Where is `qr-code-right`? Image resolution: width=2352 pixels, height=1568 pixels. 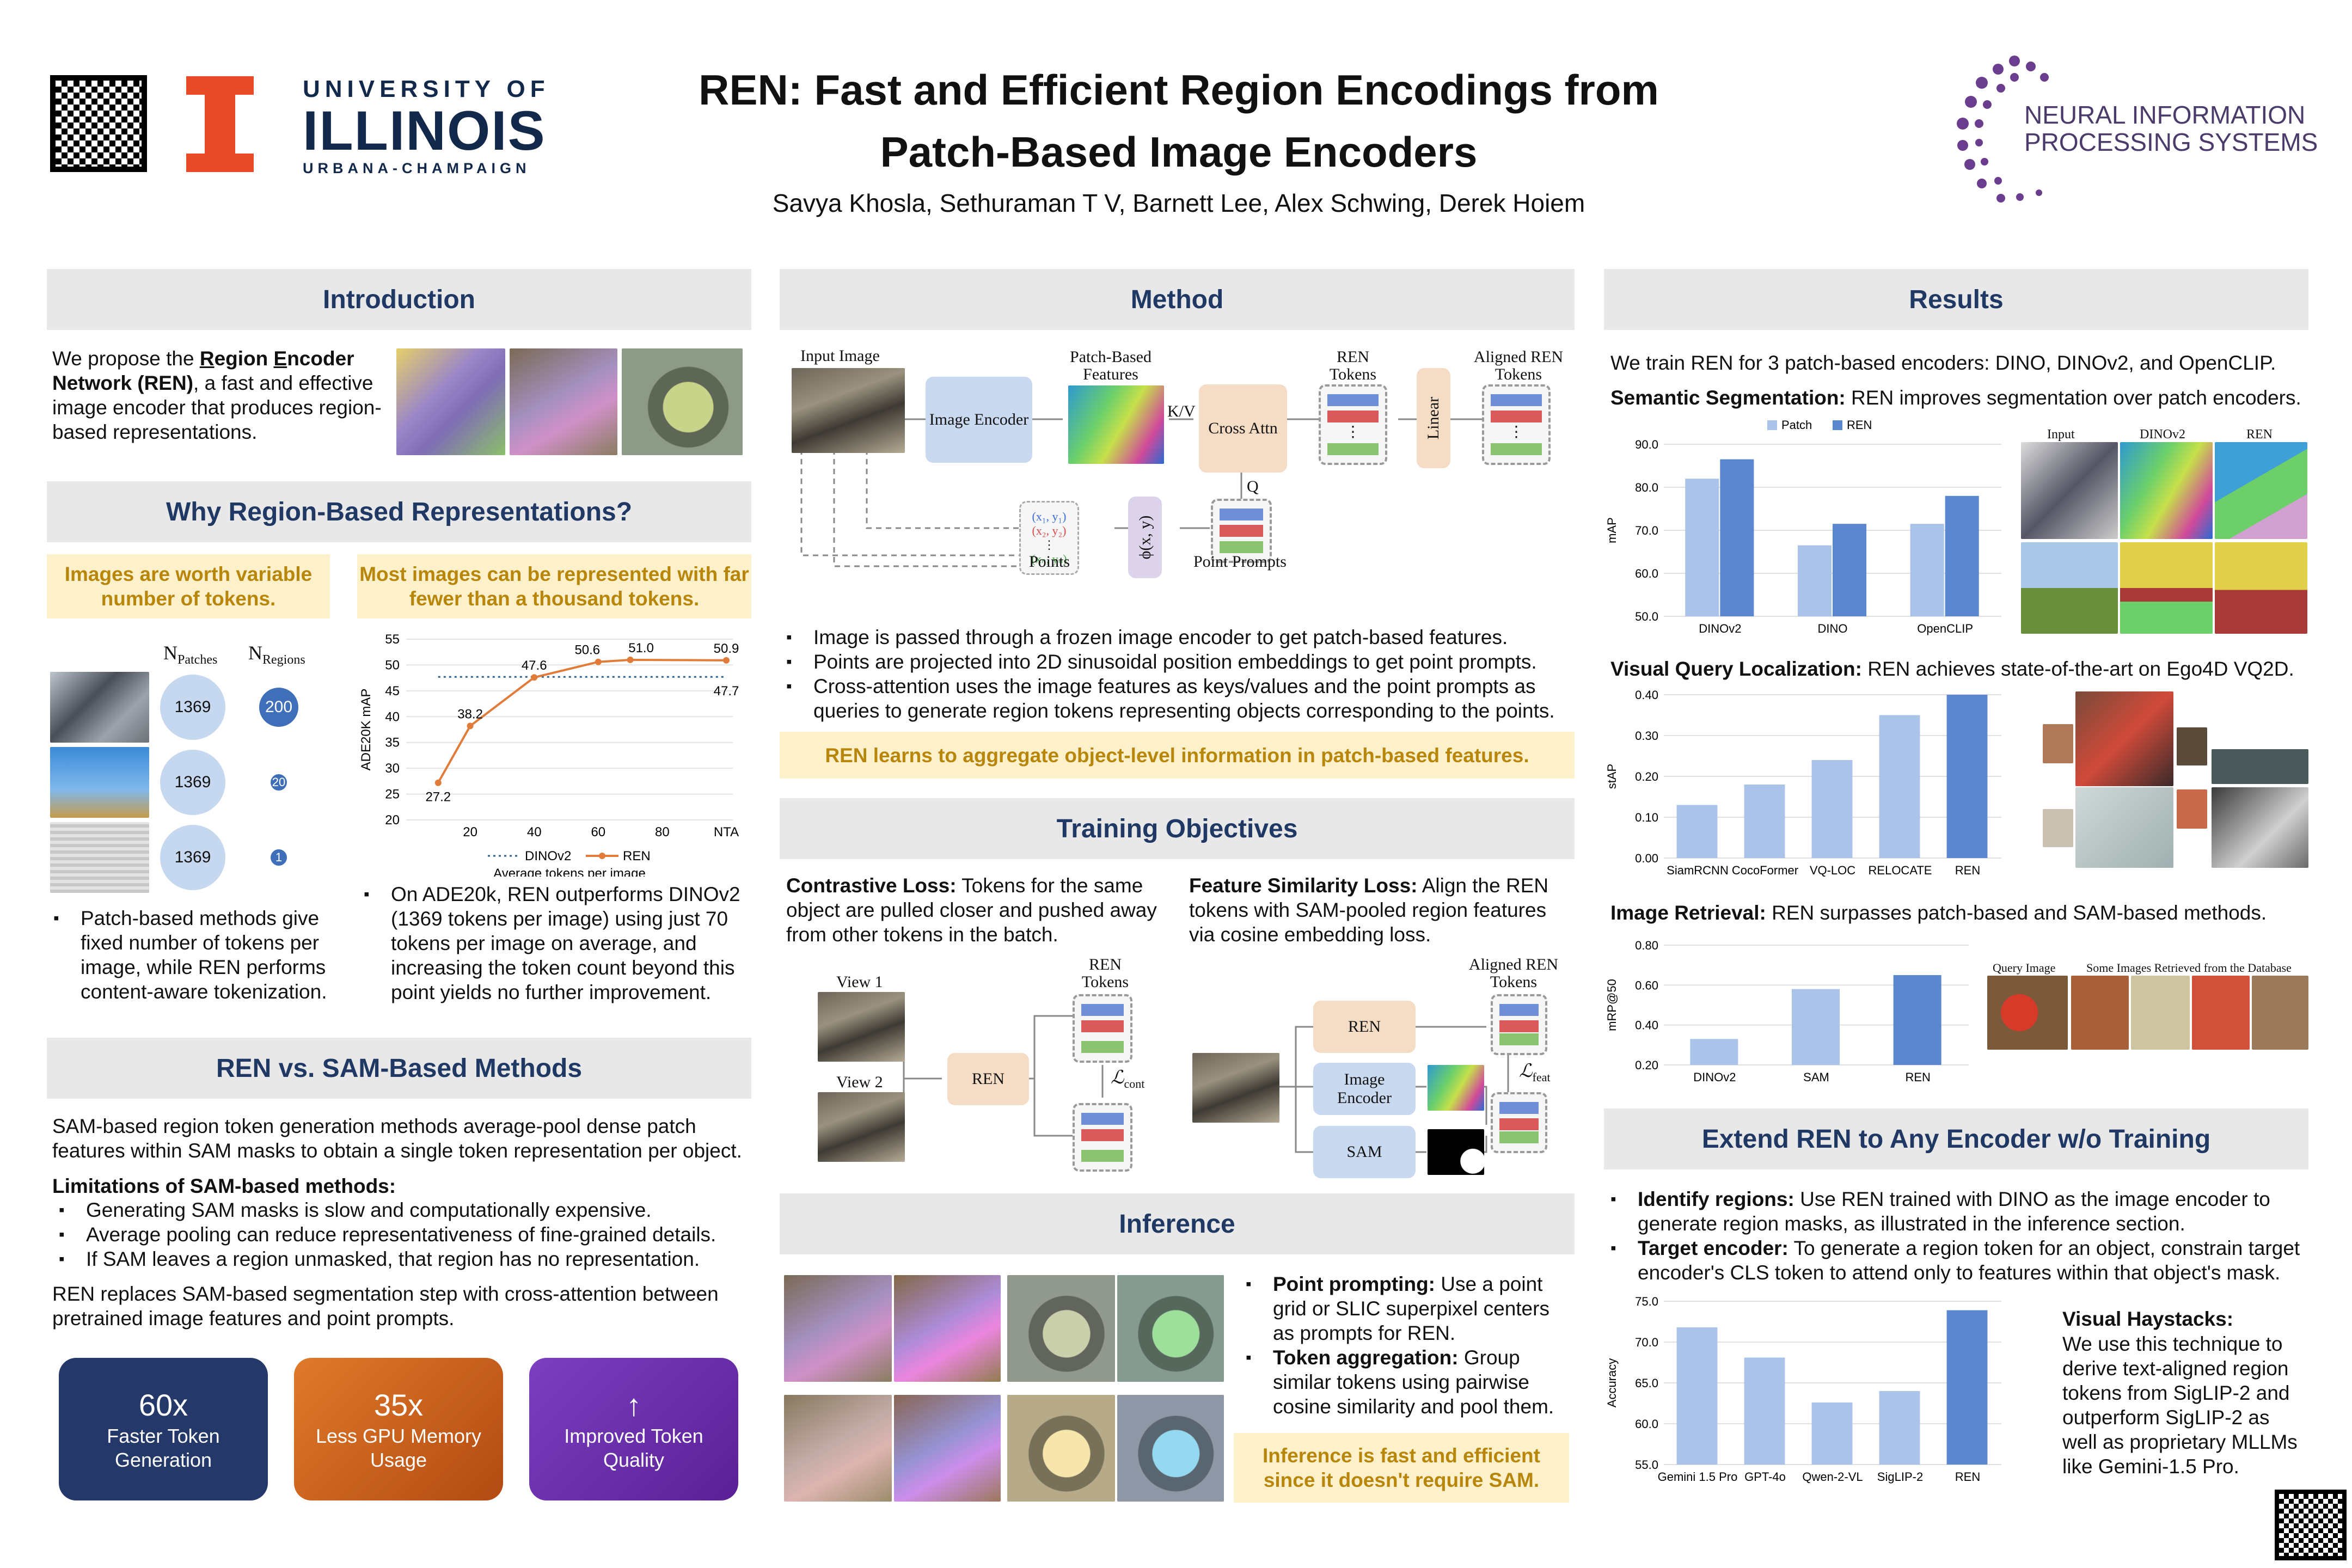 qr-code-right is located at coordinates (2311, 1525).